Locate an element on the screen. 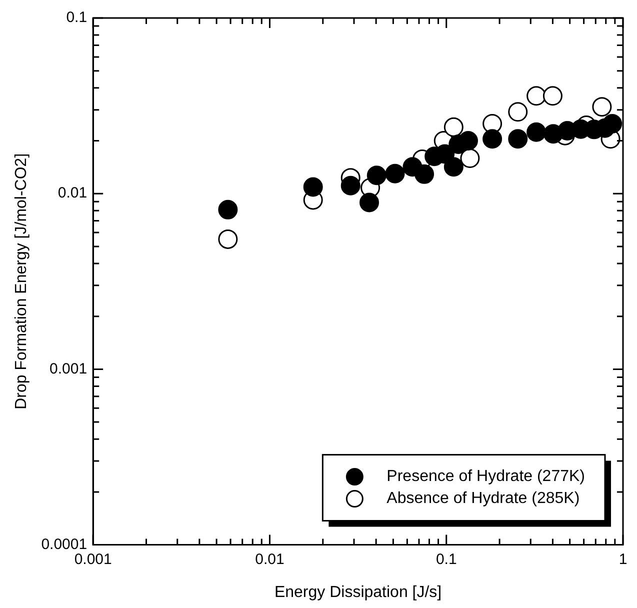 This screenshot has height=608, width=637. legend-label: Presence of Hydrate (277K) is located at coordinates (486, 477).